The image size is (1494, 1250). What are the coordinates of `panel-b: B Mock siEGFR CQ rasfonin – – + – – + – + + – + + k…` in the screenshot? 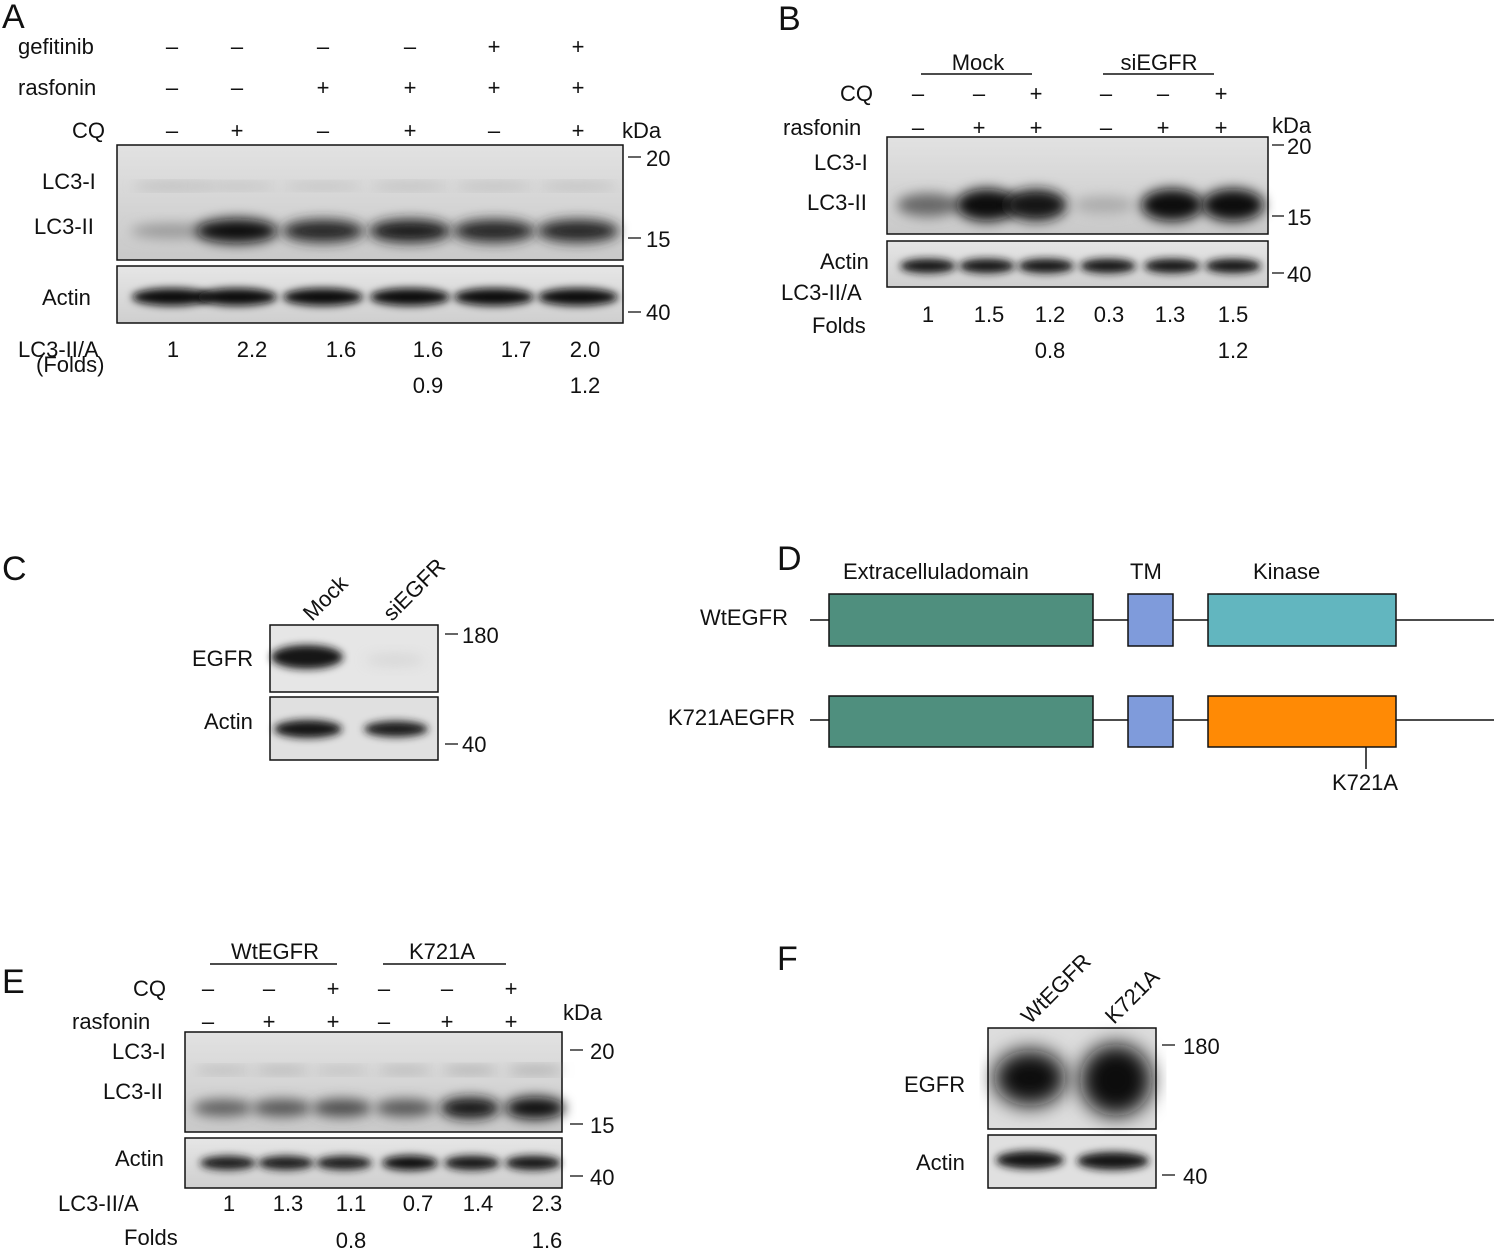 It's located at (1045, 181).